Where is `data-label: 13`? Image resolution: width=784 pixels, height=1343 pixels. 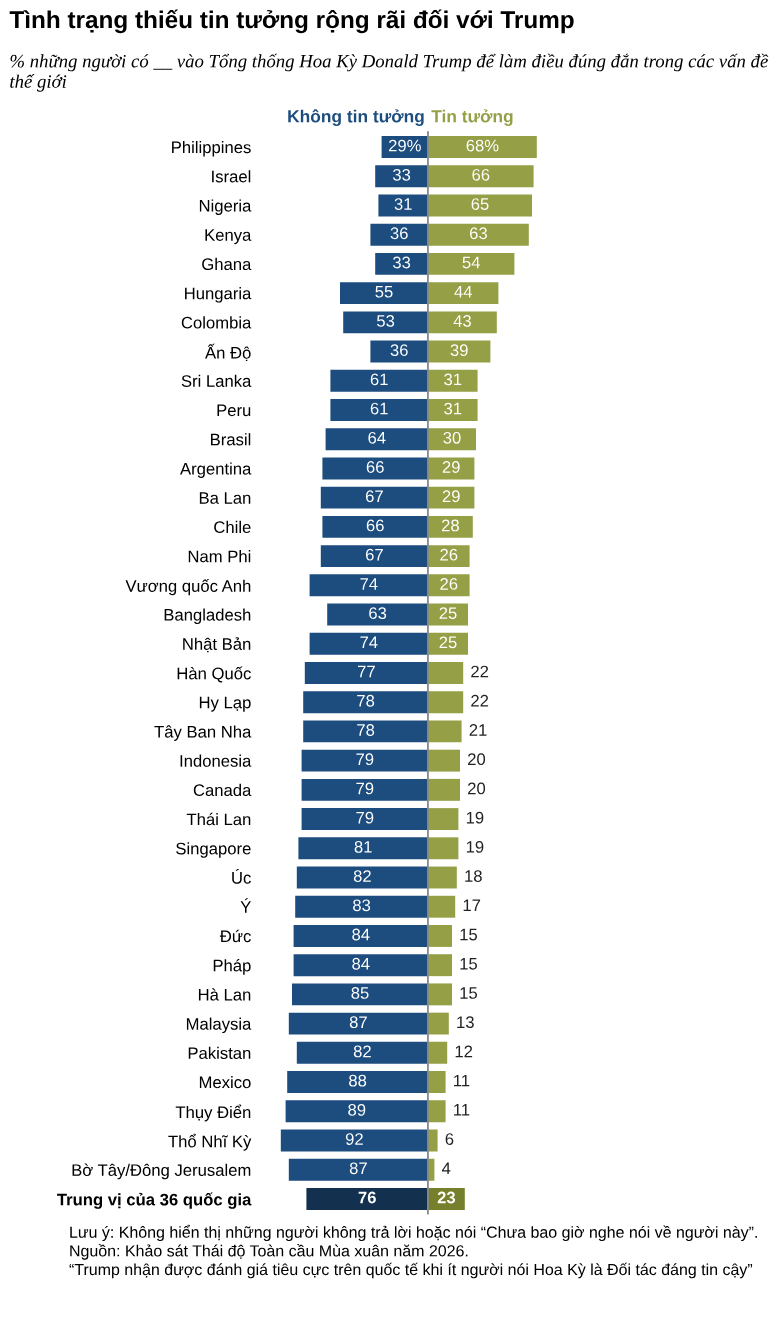
data-label: 13 is located at coordinates (465, 1022).